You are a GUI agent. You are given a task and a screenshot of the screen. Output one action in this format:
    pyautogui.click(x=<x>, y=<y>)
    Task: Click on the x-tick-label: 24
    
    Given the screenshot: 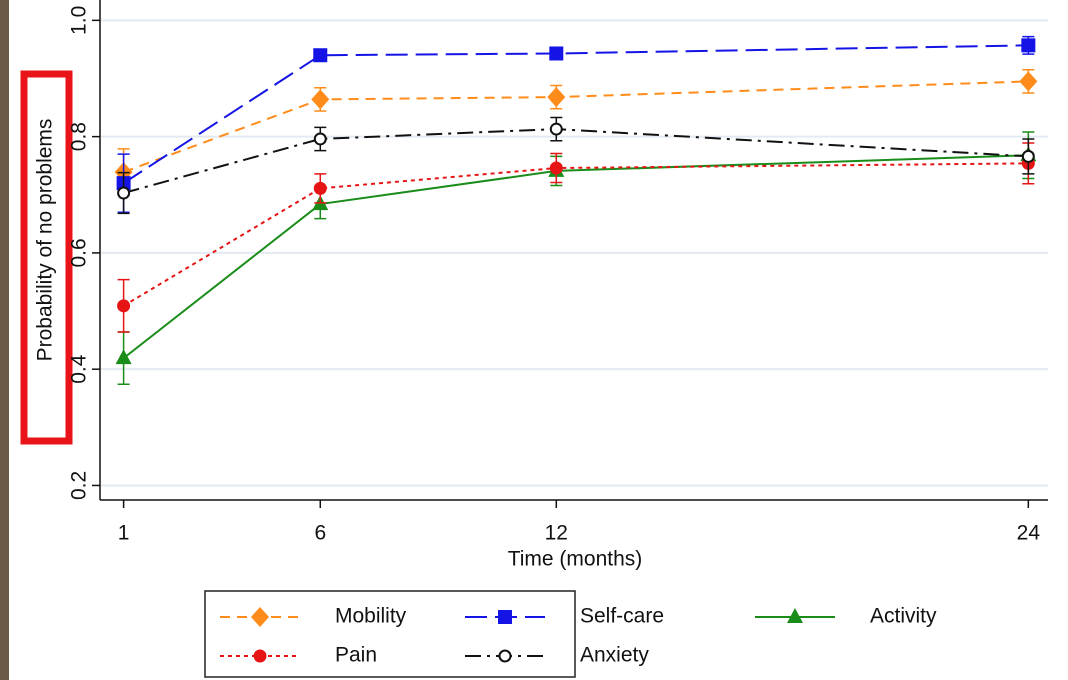 What is the action you would take?
    pyautogui.click(x=1029, y=533)
    